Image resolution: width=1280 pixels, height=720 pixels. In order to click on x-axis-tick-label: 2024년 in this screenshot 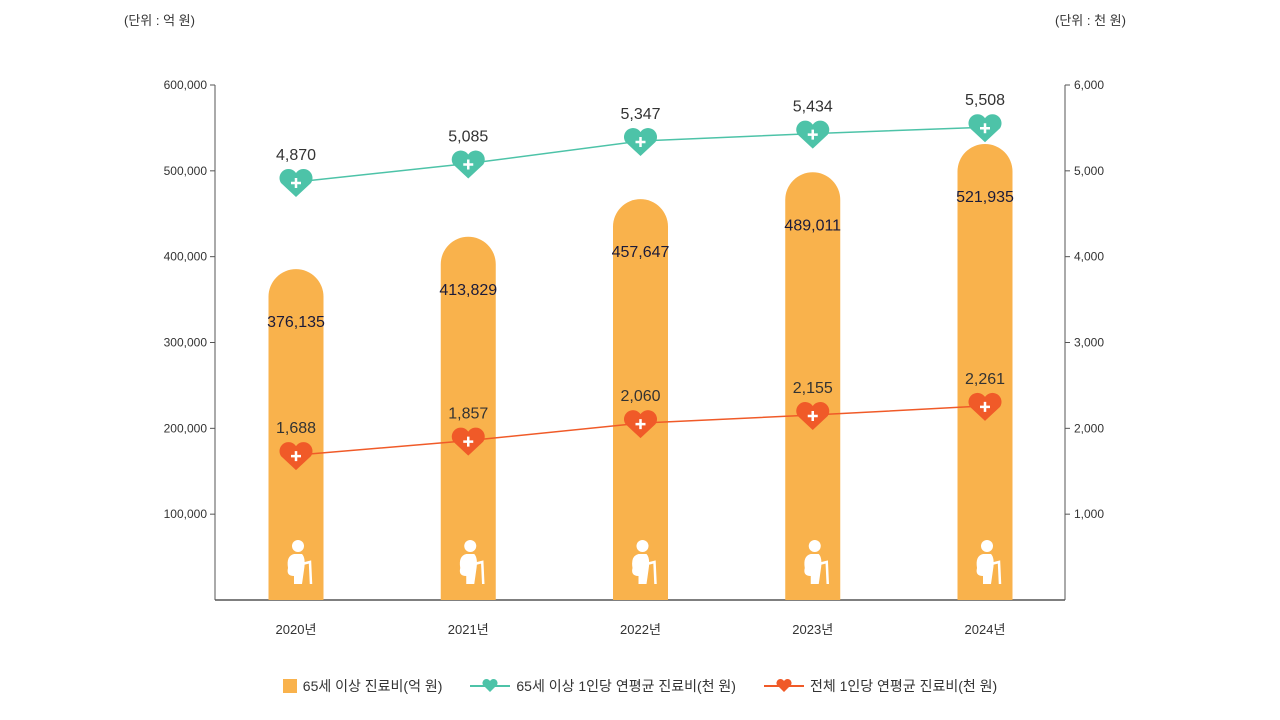, I will do `click(985, 629)`.